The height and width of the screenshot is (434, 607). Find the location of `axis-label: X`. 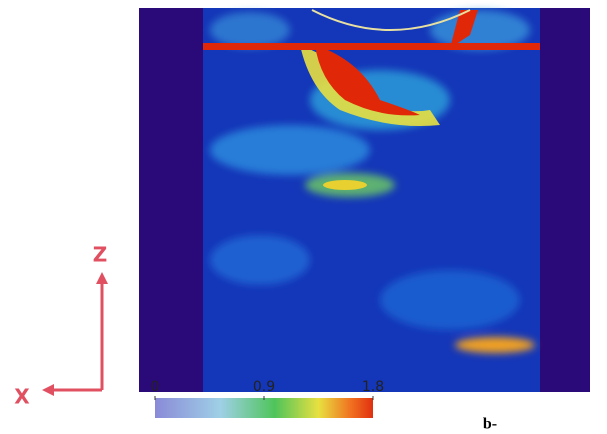

axis-label: X is located at coordinates (22, 397).